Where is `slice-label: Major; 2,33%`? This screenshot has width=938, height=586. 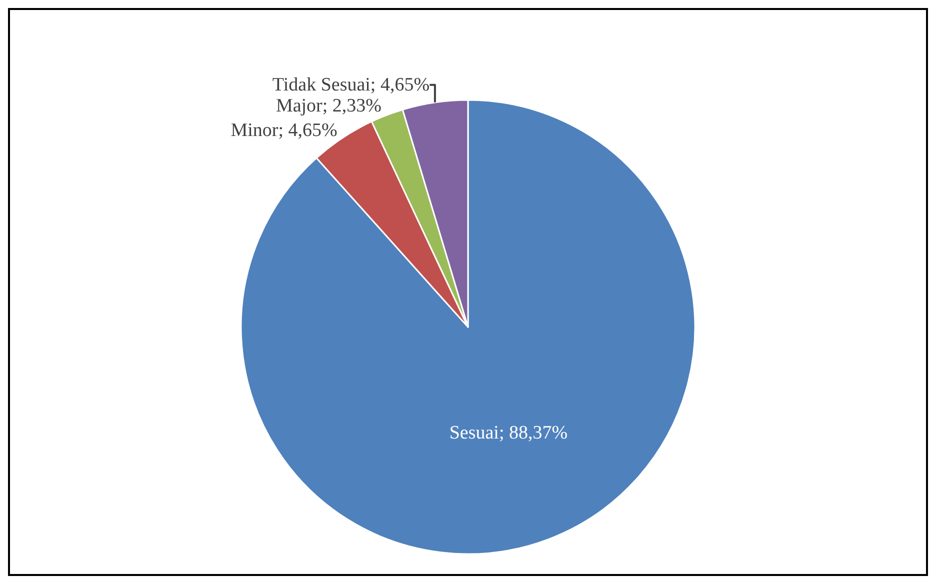
slice-label: Major; 2,33% is located at coordinates (329, 105).